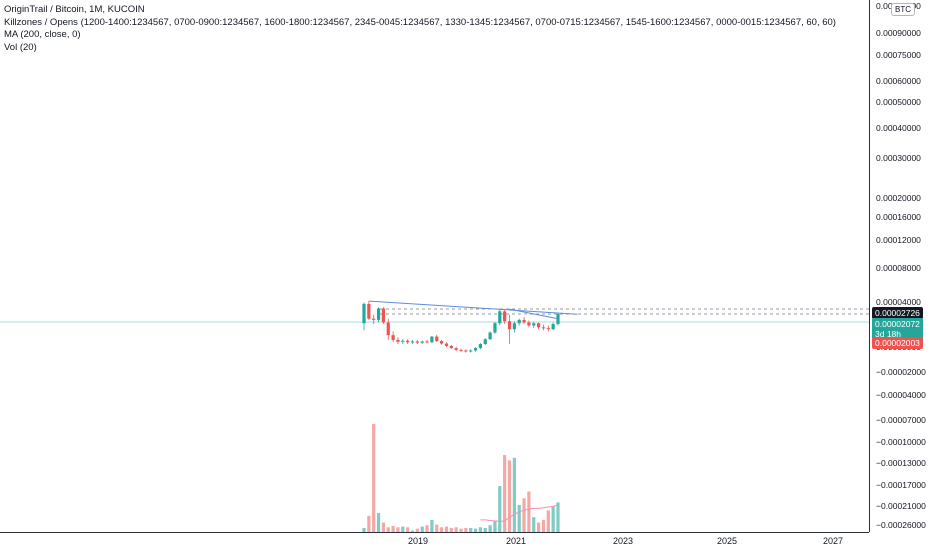 This screenshot has width=932, height=550. What do you see at coordinates (901, 420) in the screenshot?
I see `price-tick-label: −0.00007000` at bounding box center [901, 420].